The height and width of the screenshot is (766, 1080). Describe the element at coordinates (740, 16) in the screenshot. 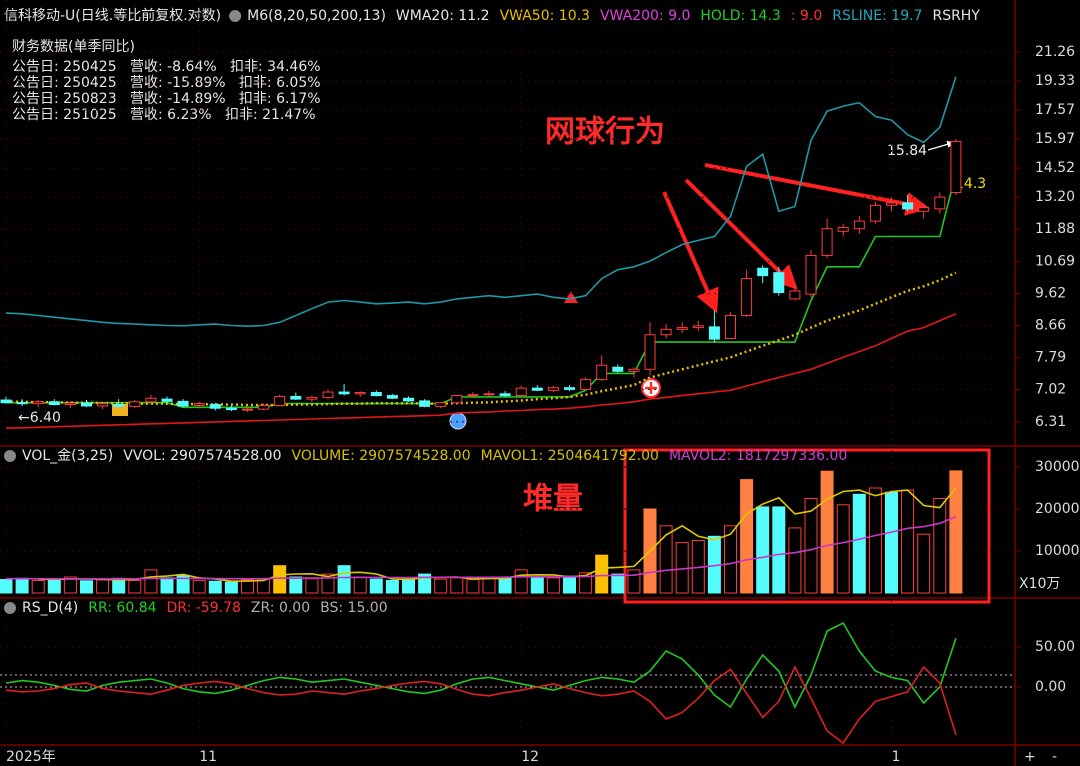

I see `header-item: HOLD: 14.3` at that location.